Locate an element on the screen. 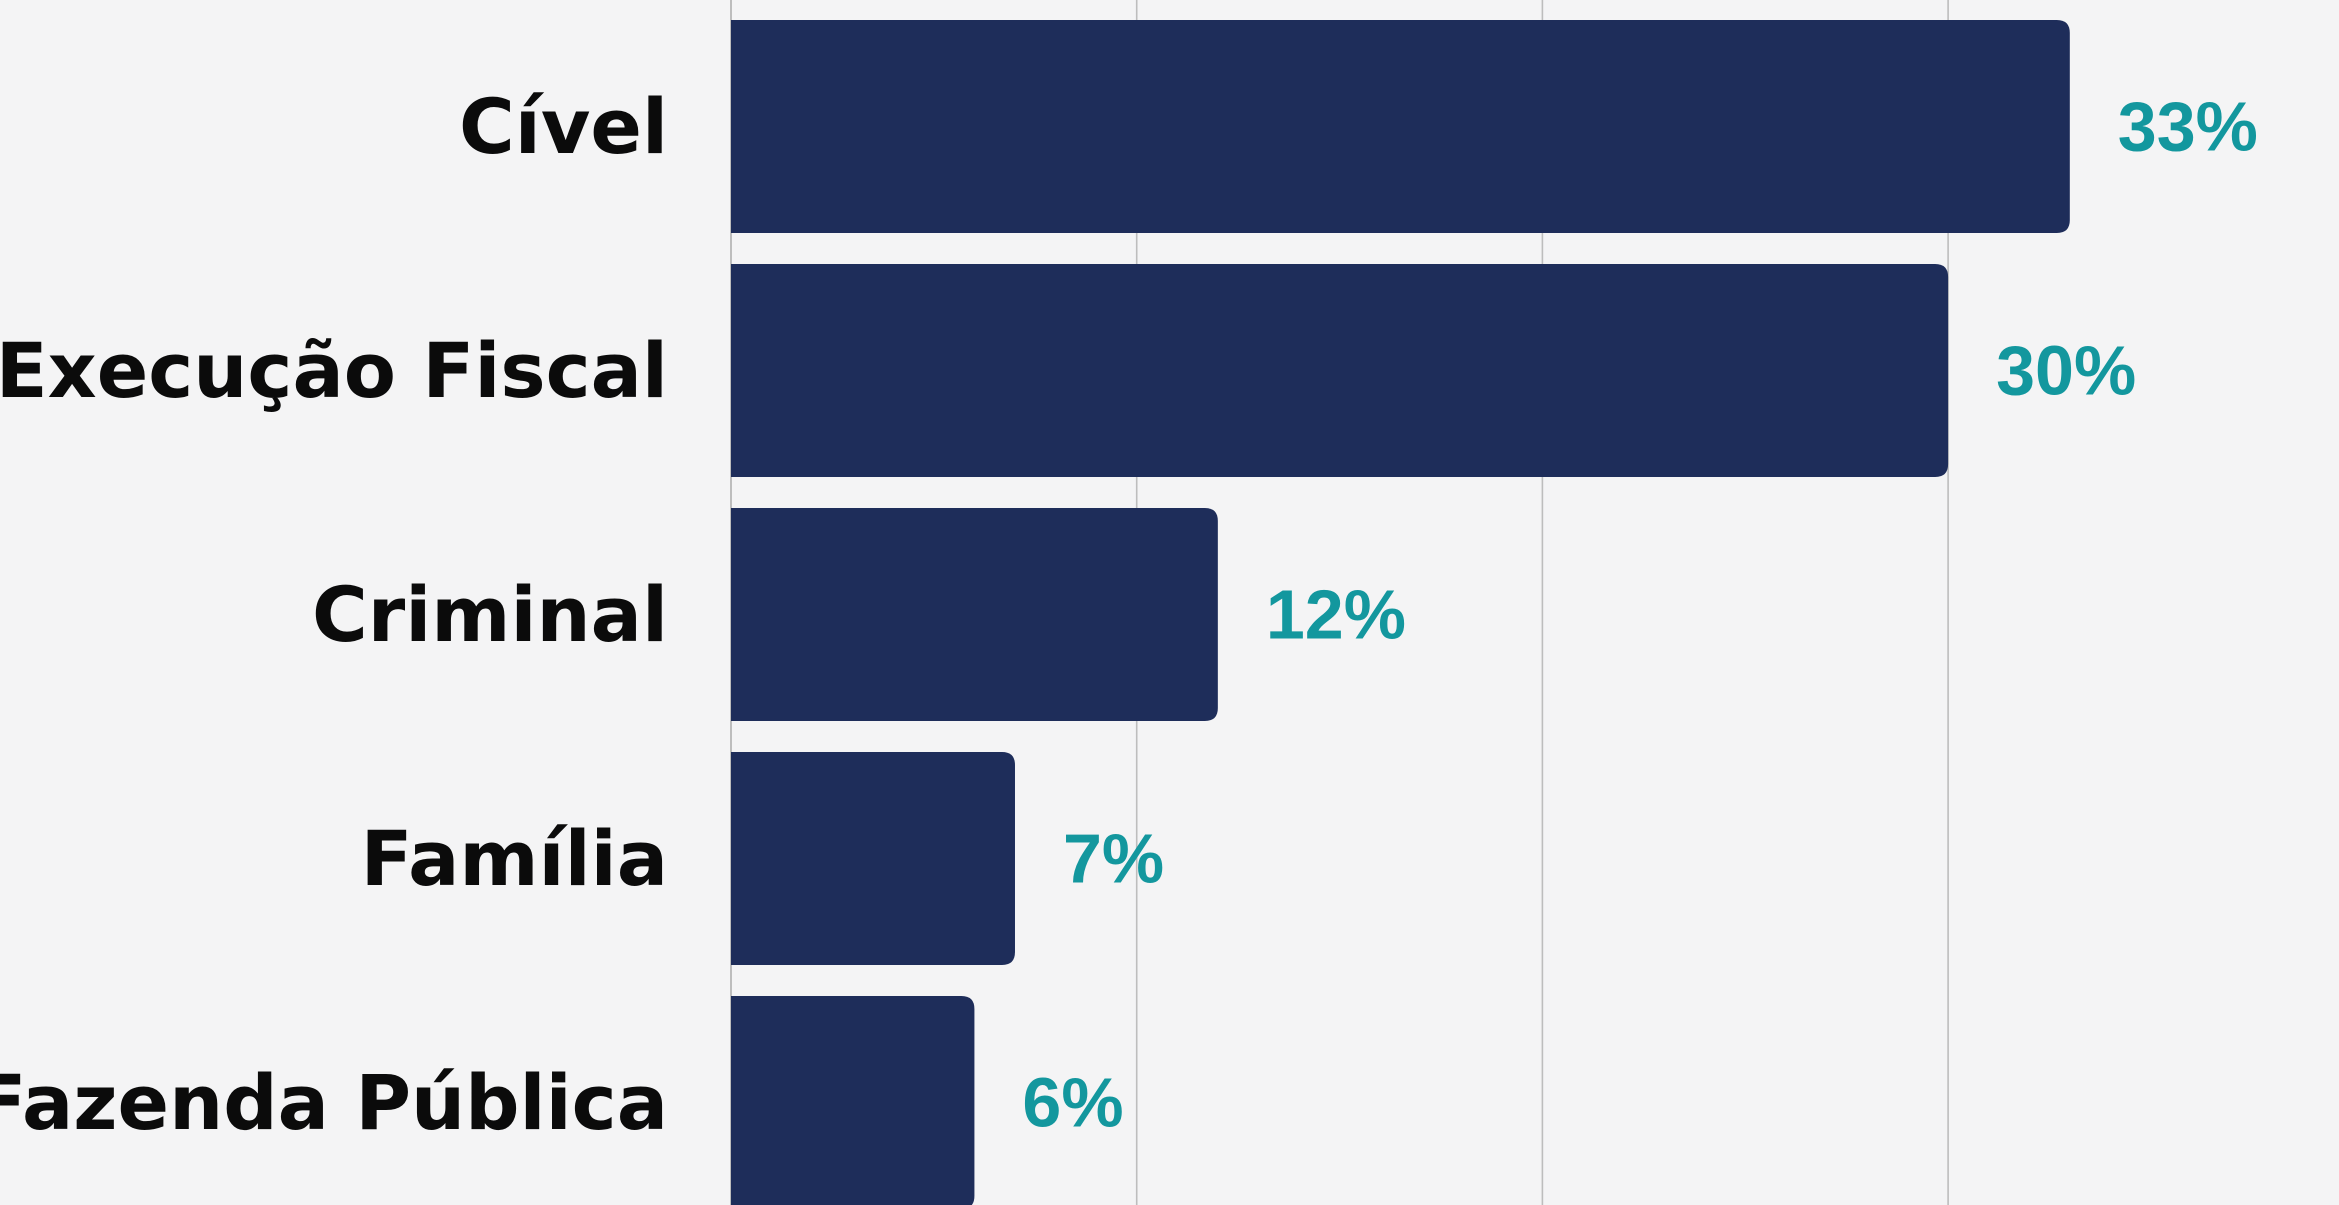 The height and width of the screenshot is (1205, 2339). category-label: Família is located at coordinates (514, 858).